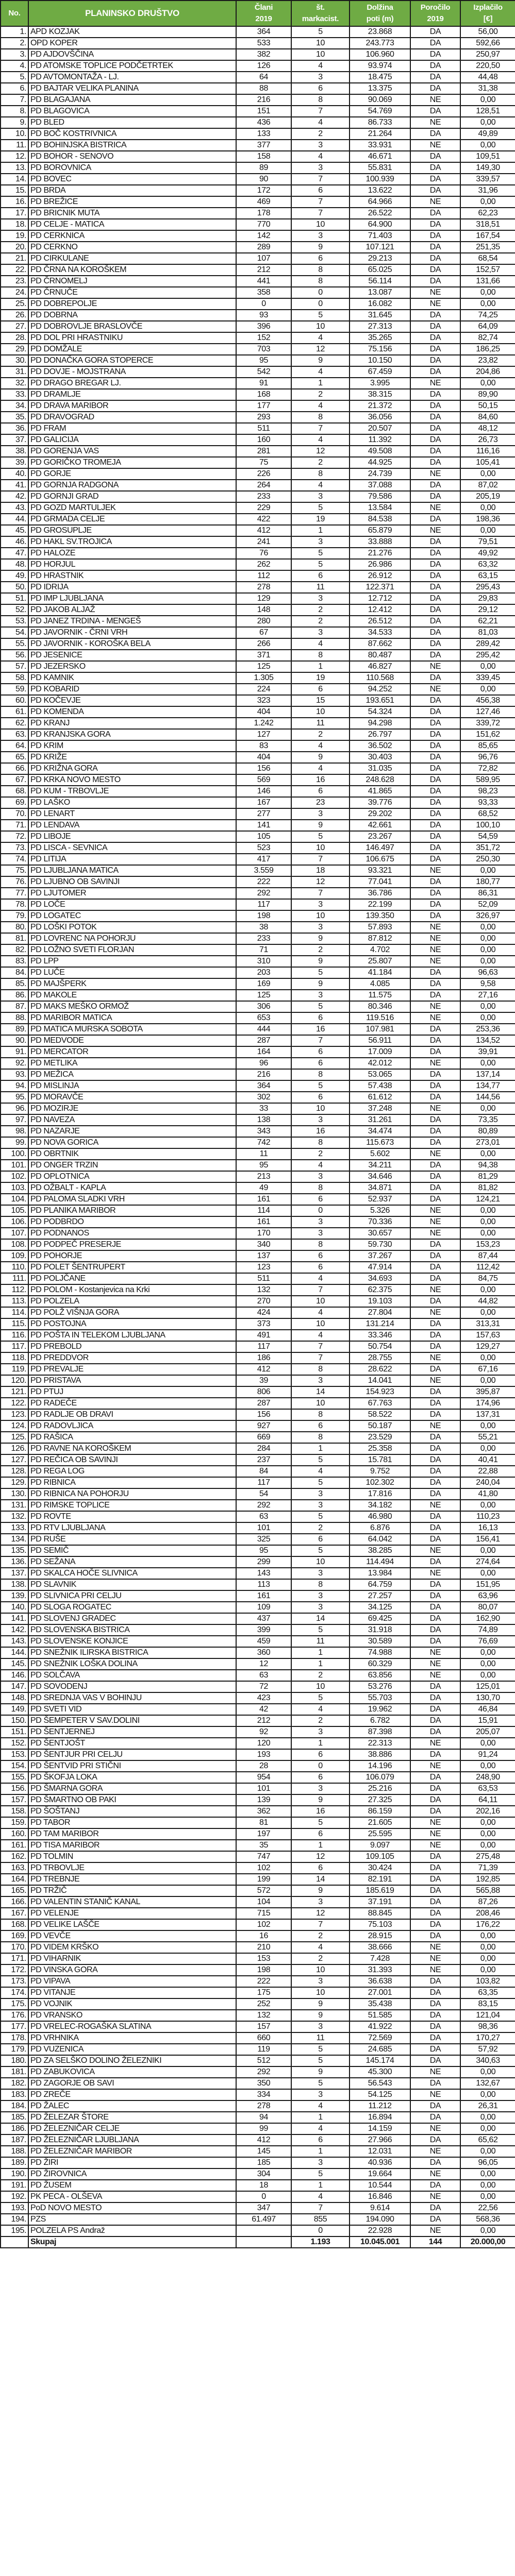  I want to click on cell-dolzina: 20.507, so click(380, 428).